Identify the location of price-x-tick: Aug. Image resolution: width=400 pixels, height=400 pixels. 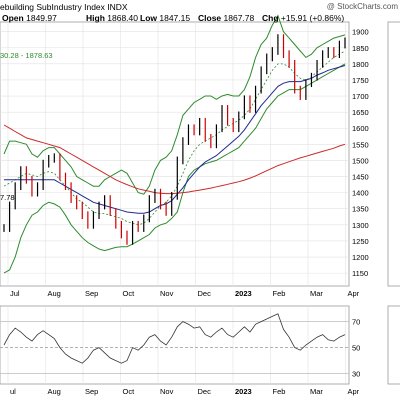
(54, 293).